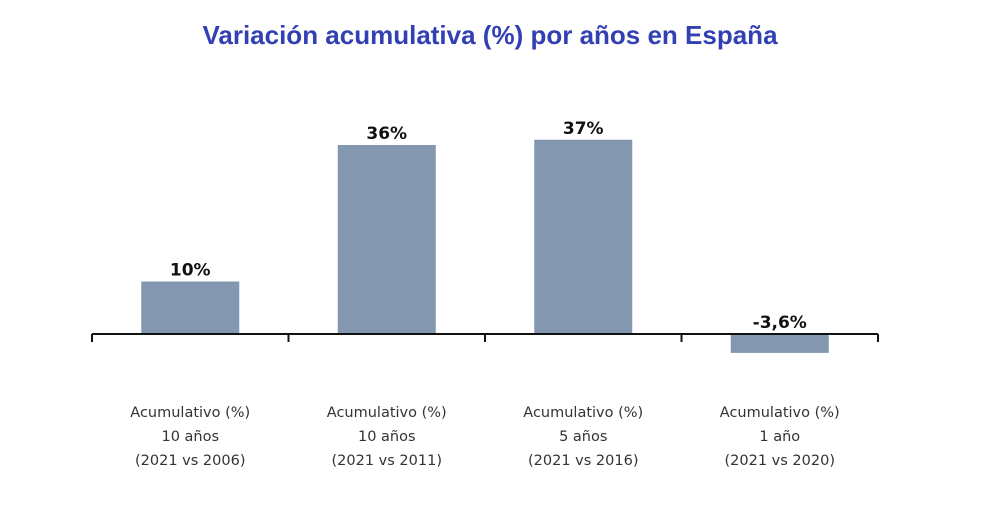 This screenshot has width=998, height=522. Describe the element at coordinates (386, 134) in the screenshot. I see `data-label: 36%` at that location.